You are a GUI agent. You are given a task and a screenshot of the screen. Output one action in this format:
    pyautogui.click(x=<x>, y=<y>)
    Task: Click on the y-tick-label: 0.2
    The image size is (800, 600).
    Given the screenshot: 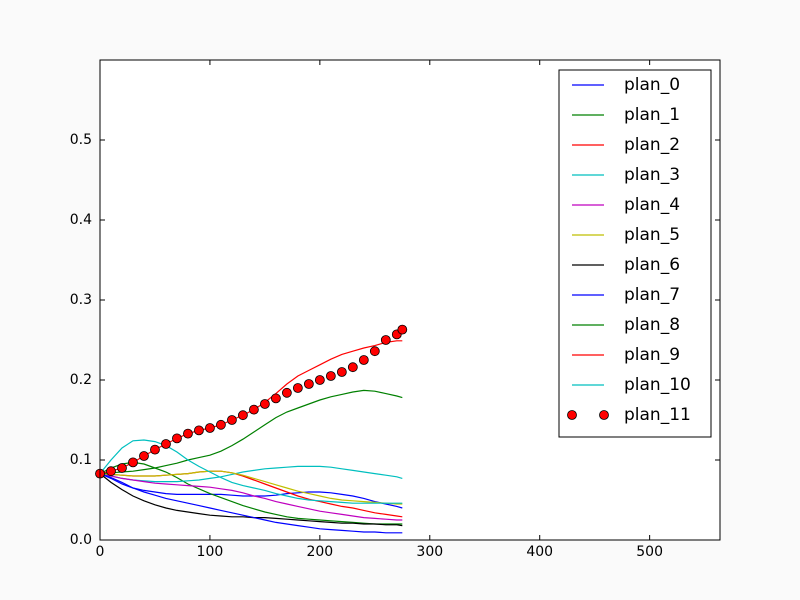 What is the action you would take?
    pyautogui.click(x=81, y=380)
    